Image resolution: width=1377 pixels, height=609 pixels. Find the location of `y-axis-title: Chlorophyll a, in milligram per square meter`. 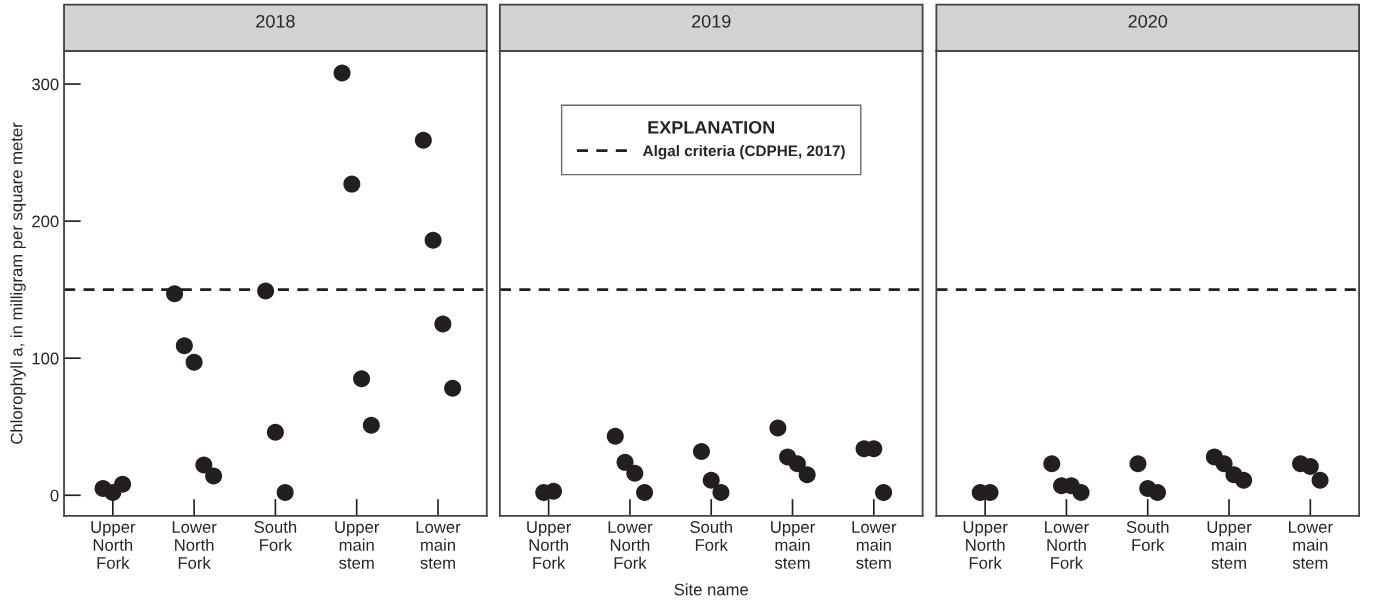

y-axis-title: Chlorophyll a, in milligram per square meter is located at coordinates (18, 283).